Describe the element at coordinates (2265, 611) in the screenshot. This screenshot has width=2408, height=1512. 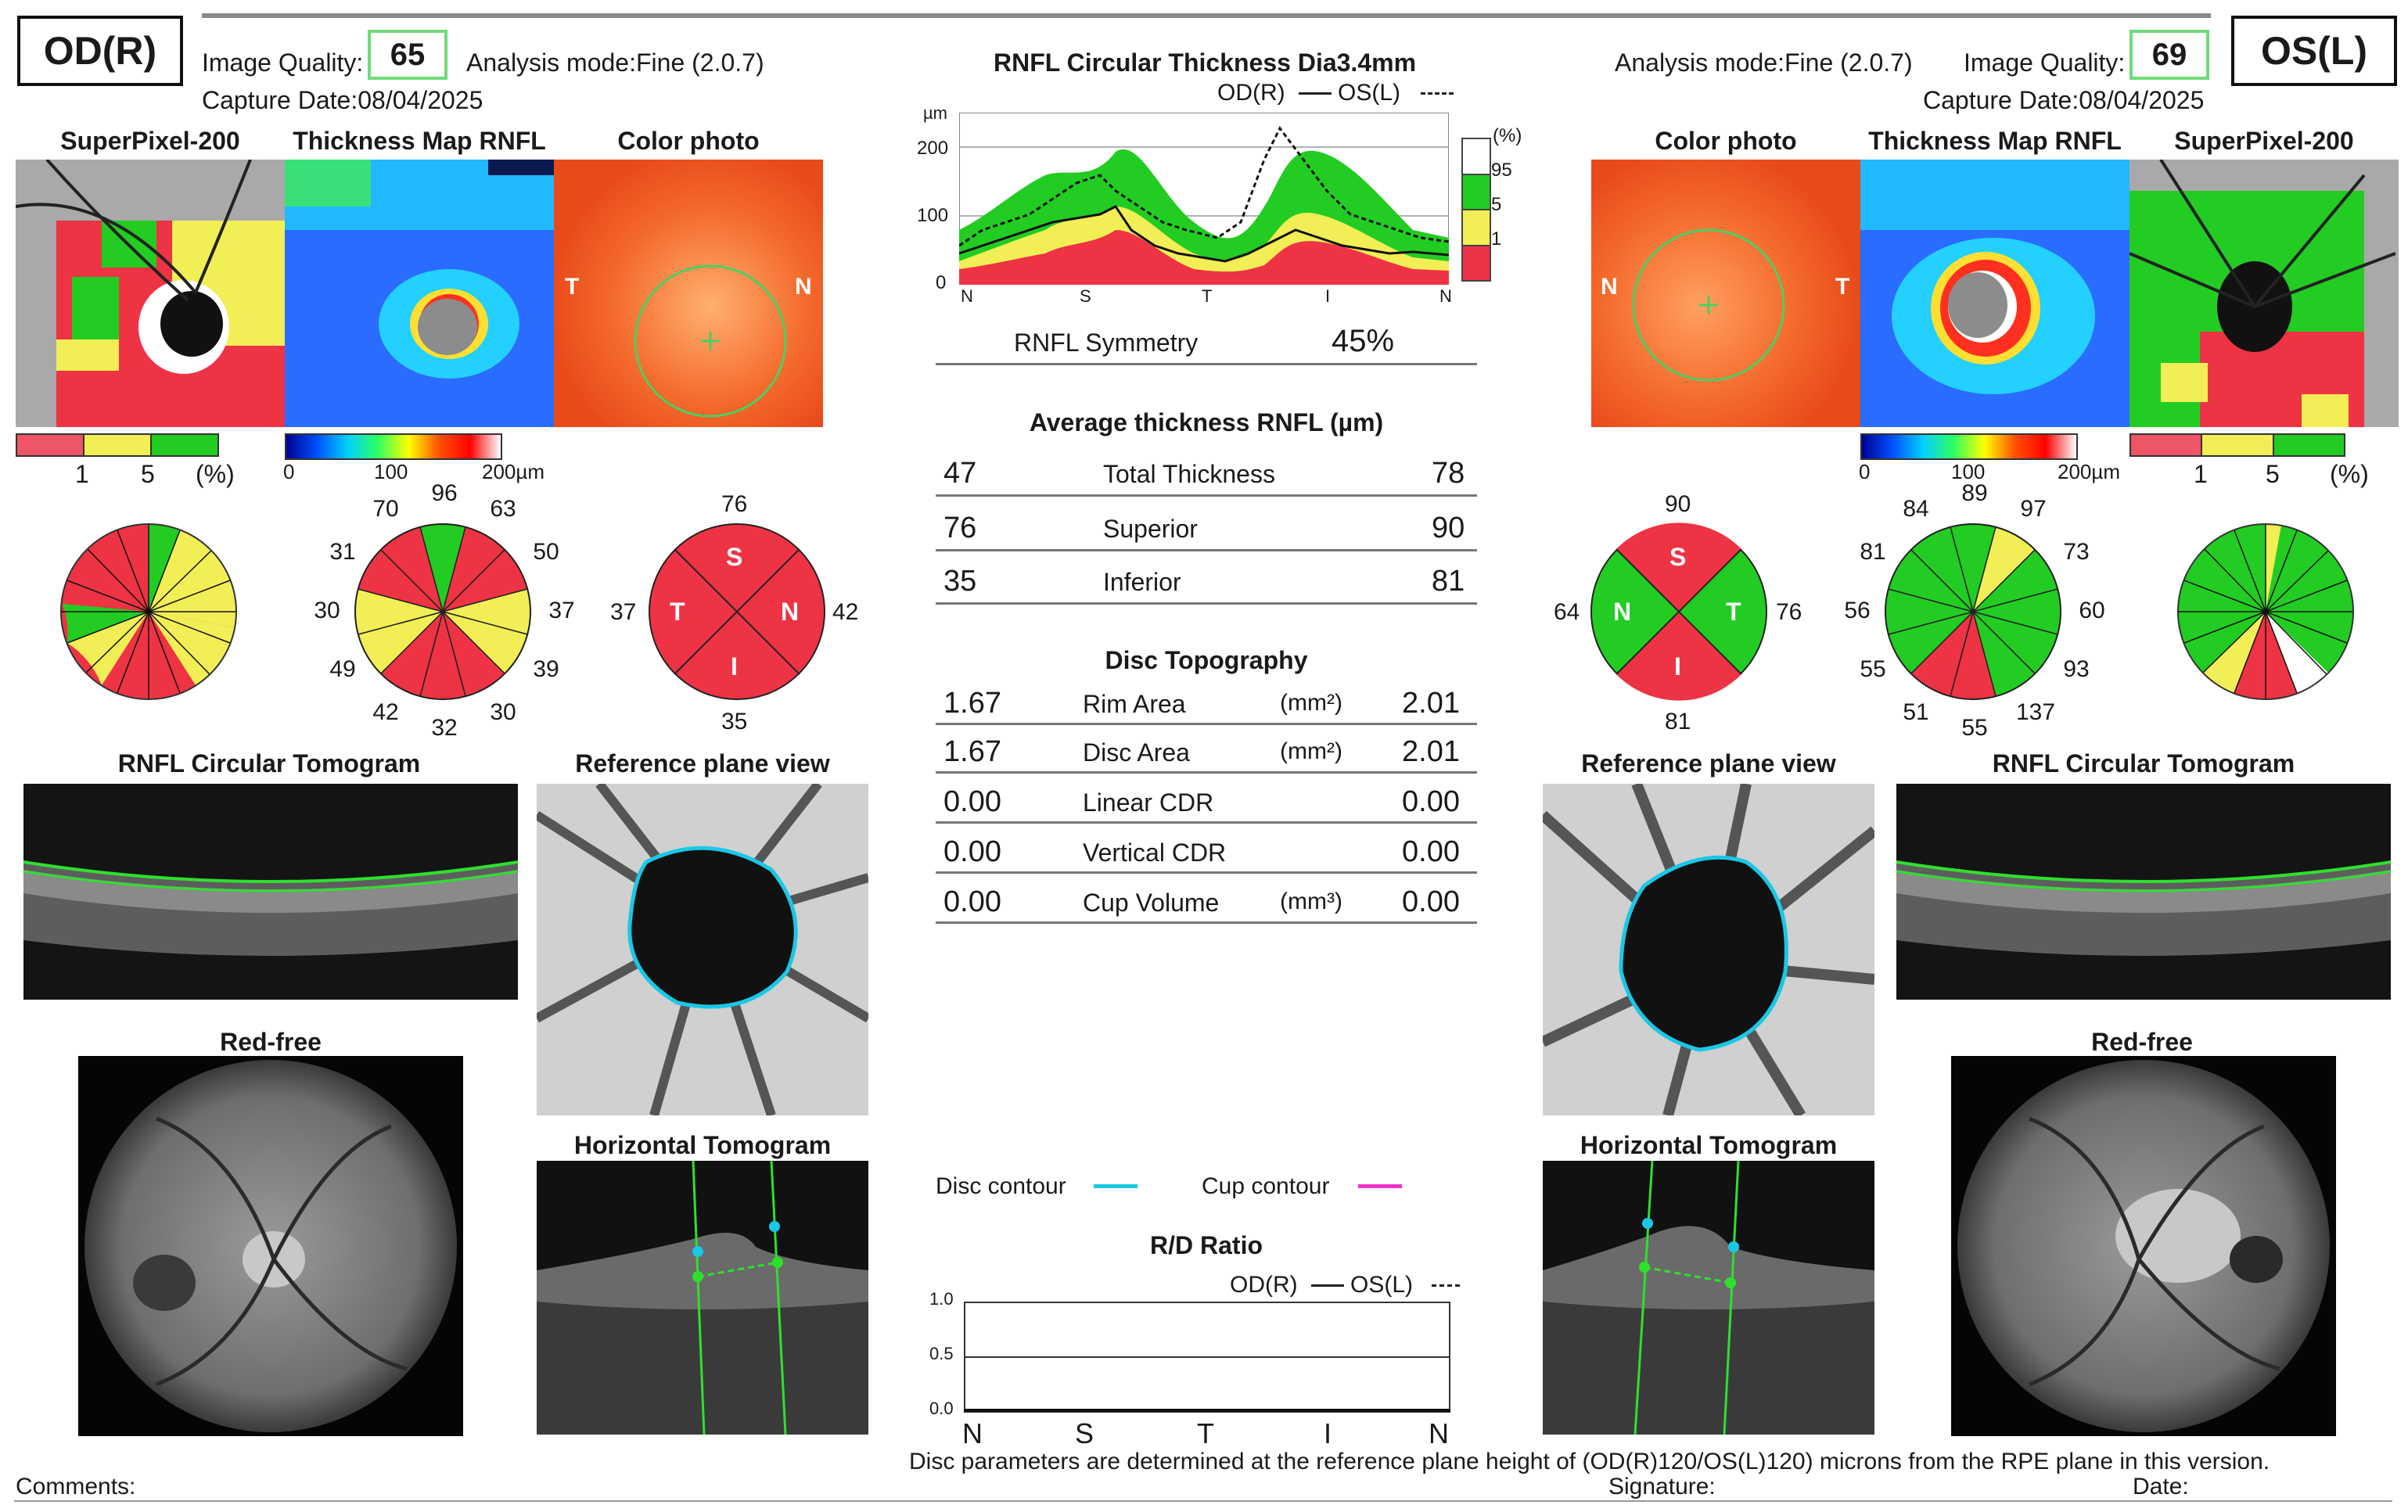
I see `os-sector-wheel` at that location.